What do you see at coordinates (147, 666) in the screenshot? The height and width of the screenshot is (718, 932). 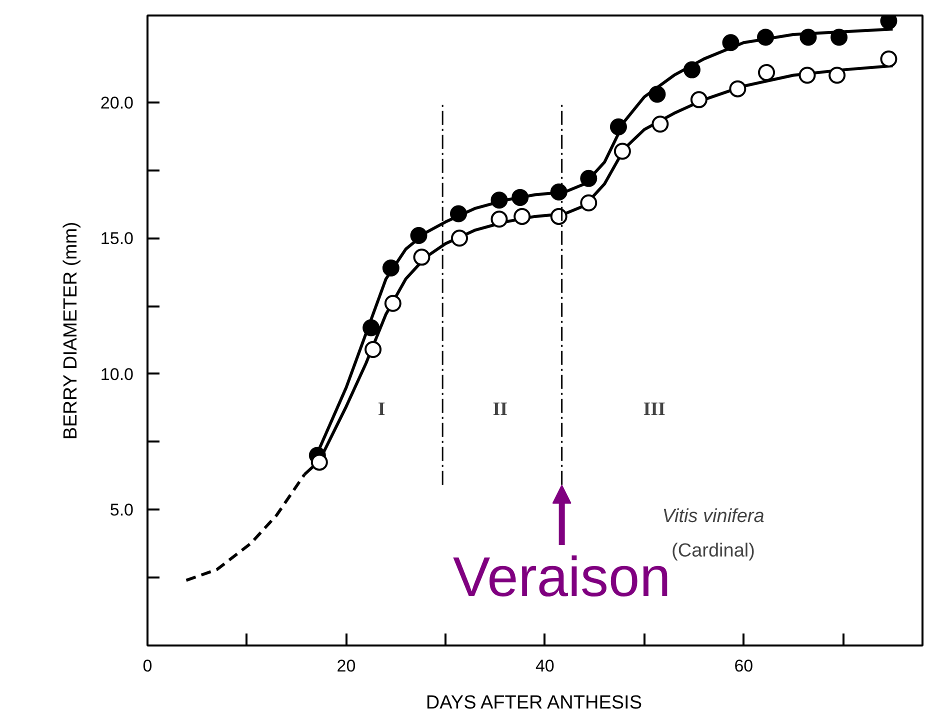 I see `x-tick-label: 0` at bounding box center [147, 666].